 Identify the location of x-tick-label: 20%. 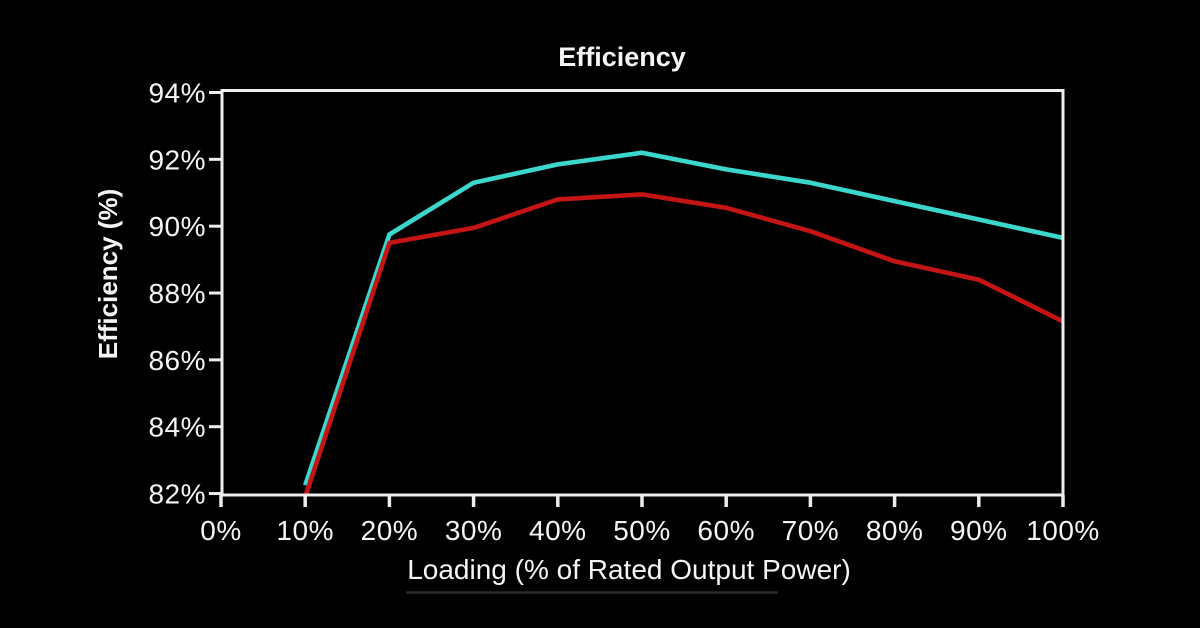
(390, 530).